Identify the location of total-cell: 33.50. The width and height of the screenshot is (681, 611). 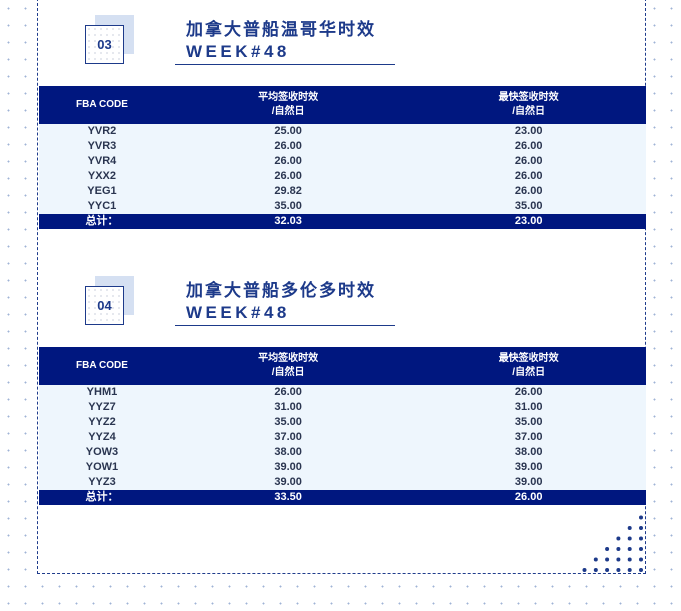
(288, 497).